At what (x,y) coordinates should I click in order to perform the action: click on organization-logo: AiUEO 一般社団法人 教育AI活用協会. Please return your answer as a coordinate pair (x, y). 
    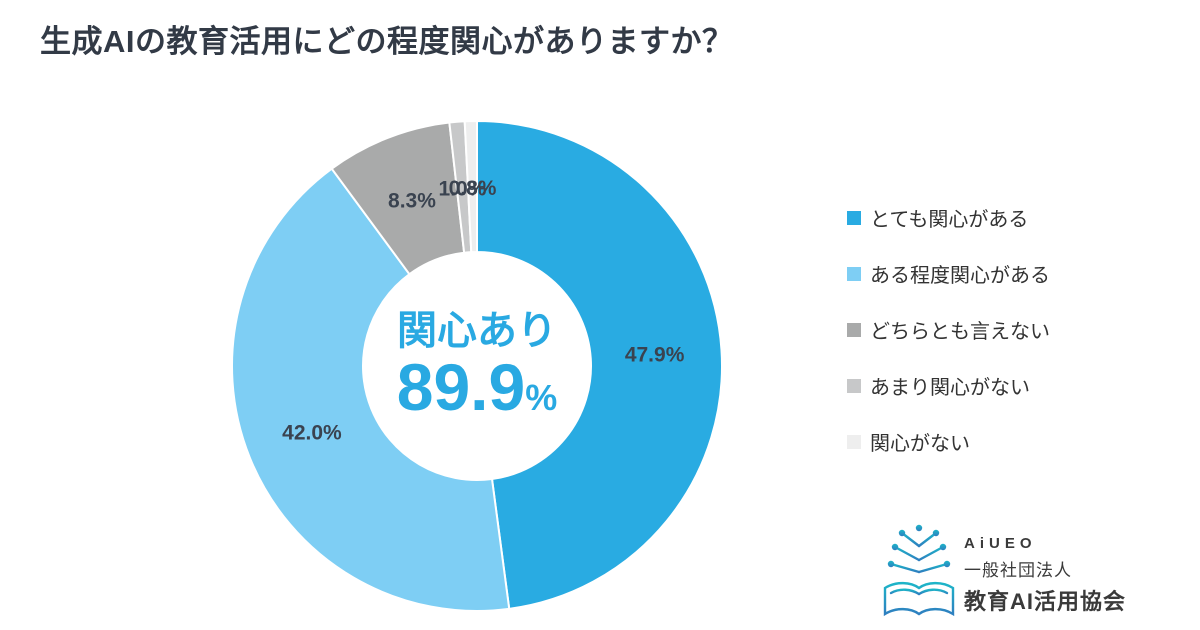
    Looking at the image, I should click on (1003, 571).